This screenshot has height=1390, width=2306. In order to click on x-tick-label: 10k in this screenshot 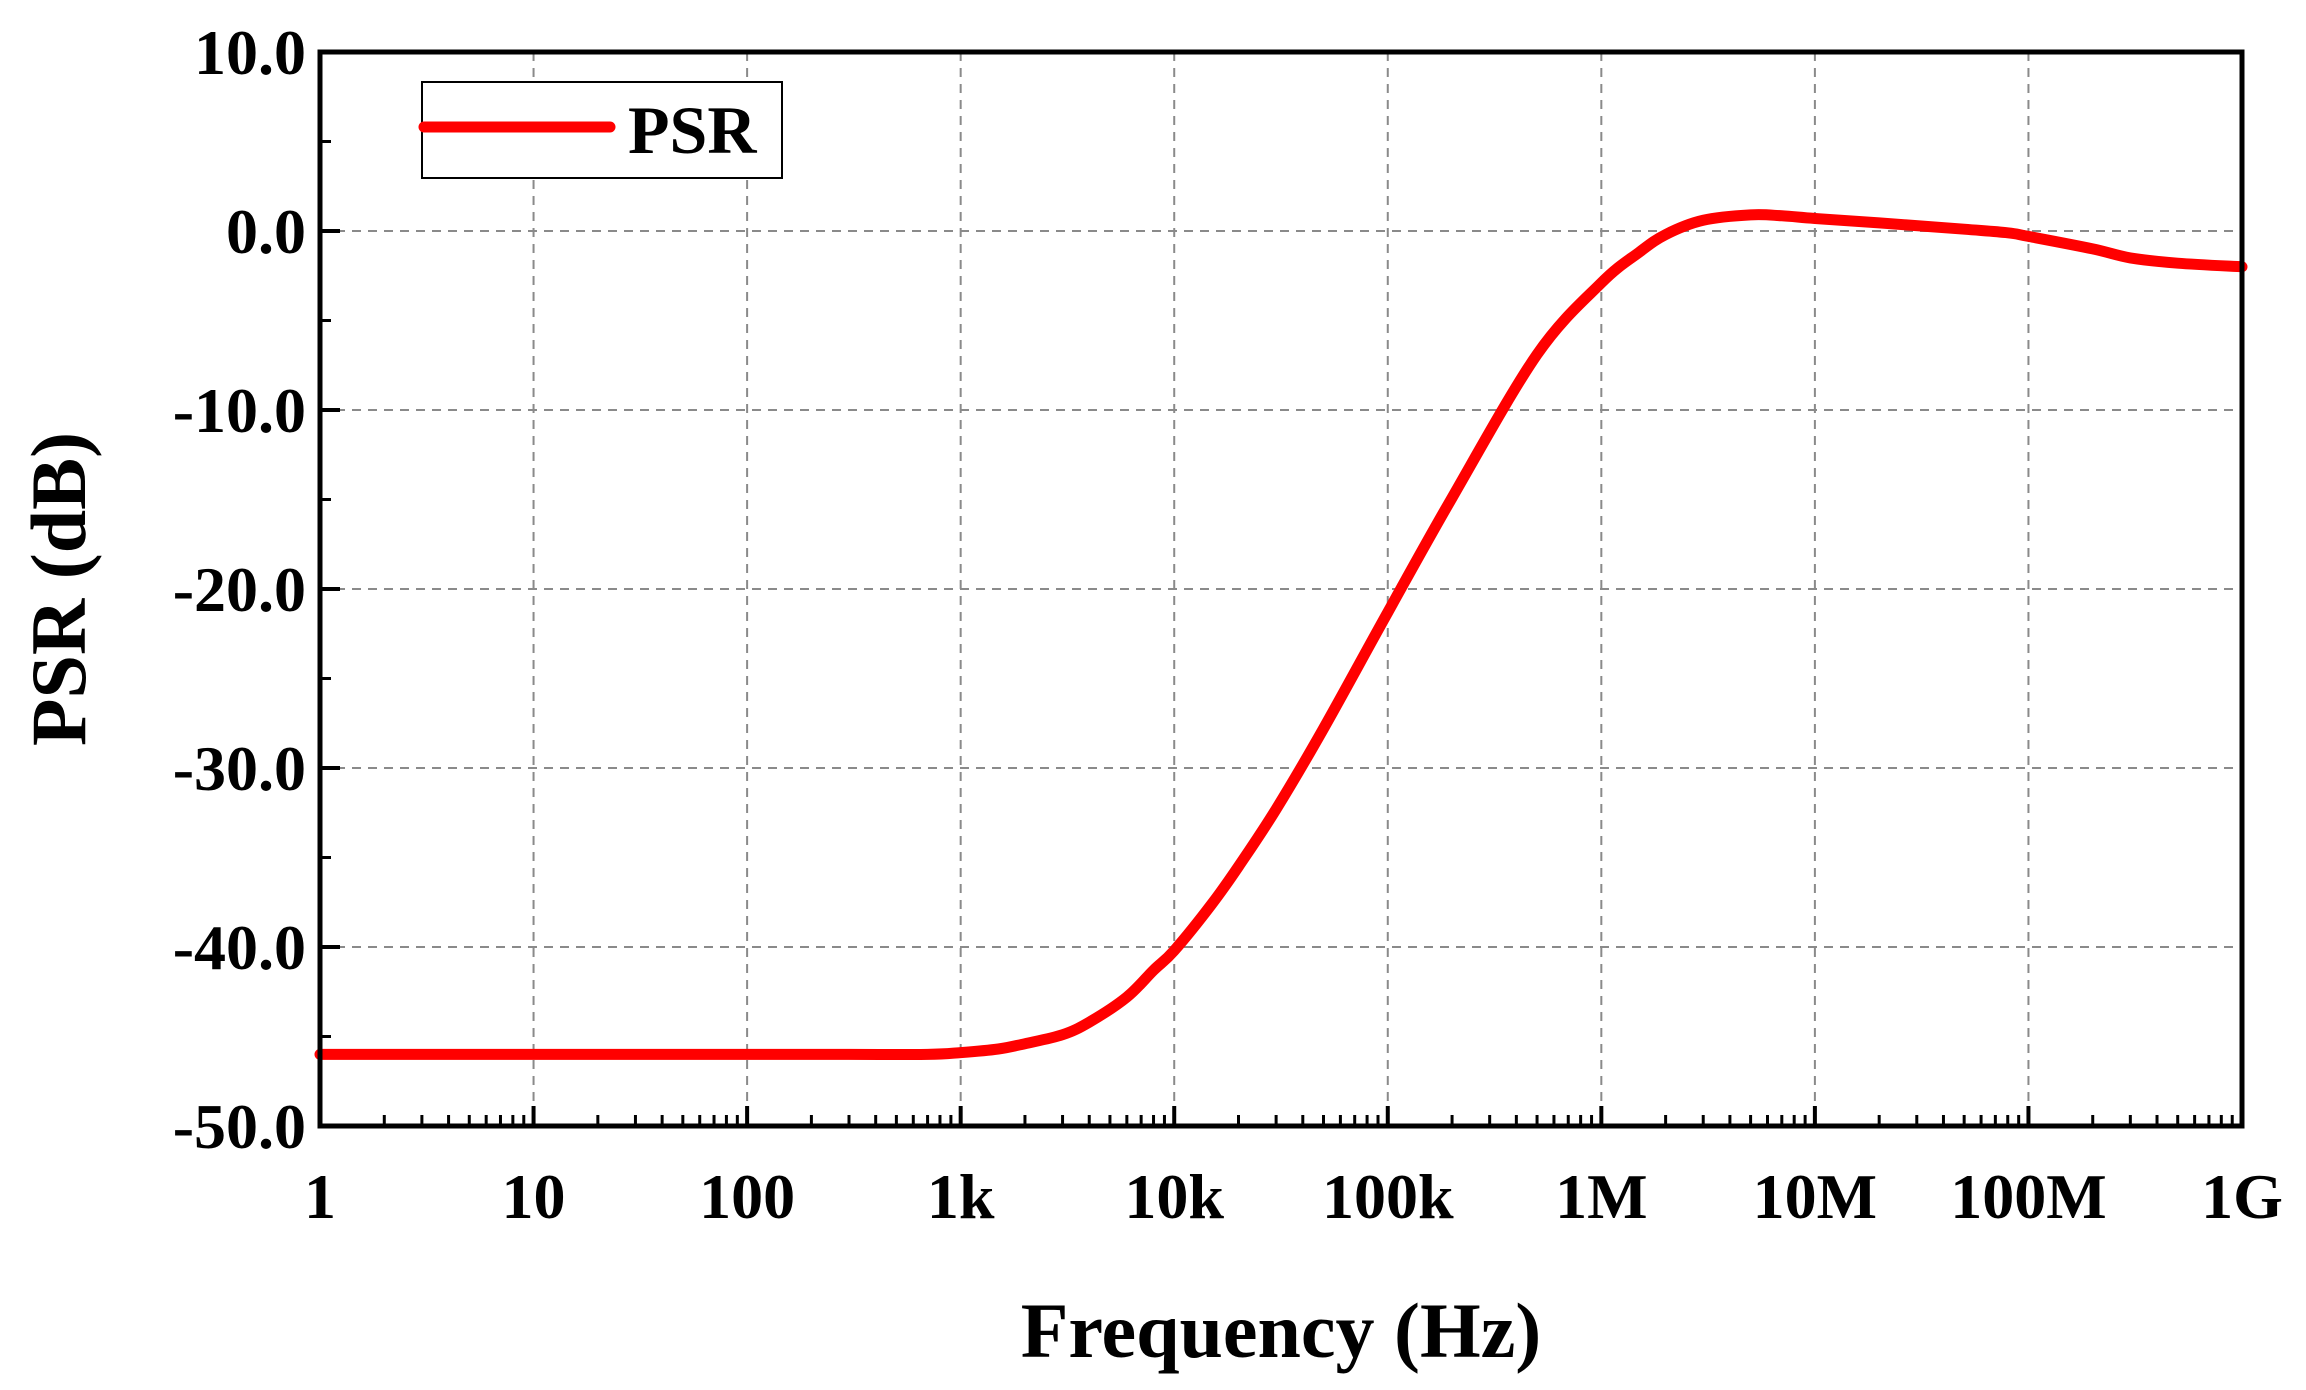, I will do `click(1174, 1196)`.